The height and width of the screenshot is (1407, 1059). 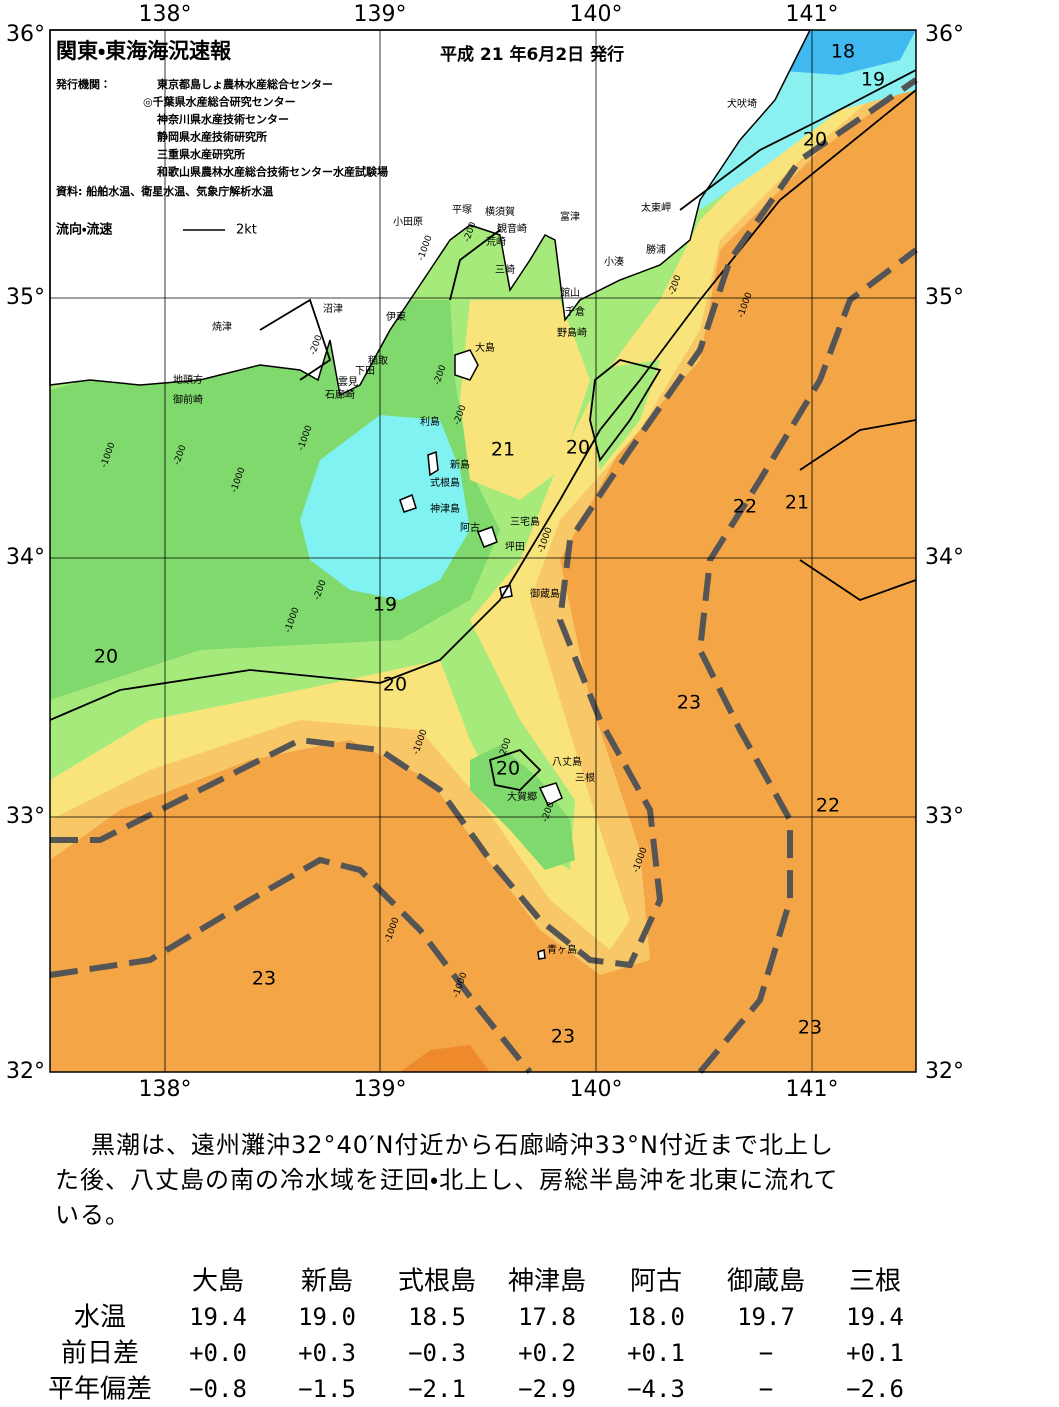 I want to click on table-cell: 19.7, so click(x=766, y=1317).